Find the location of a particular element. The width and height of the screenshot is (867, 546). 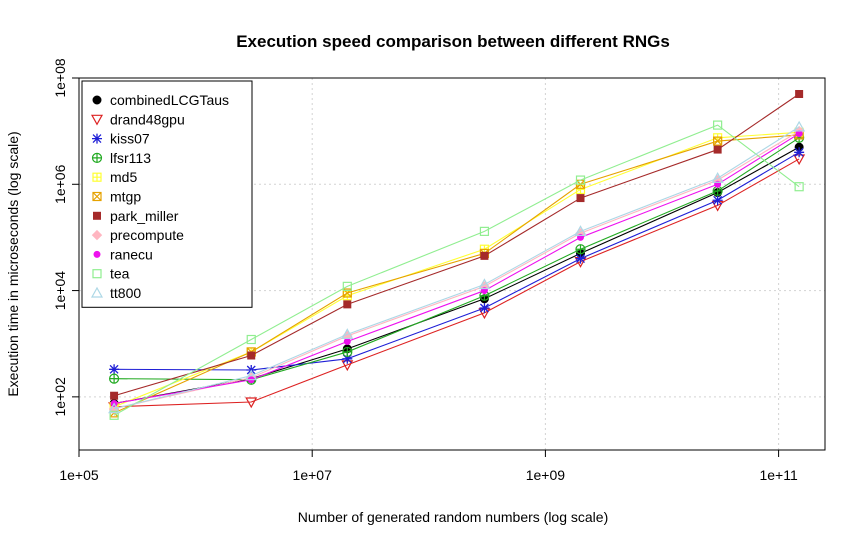

legend-label: md5 is located at coordinates (123, 177).